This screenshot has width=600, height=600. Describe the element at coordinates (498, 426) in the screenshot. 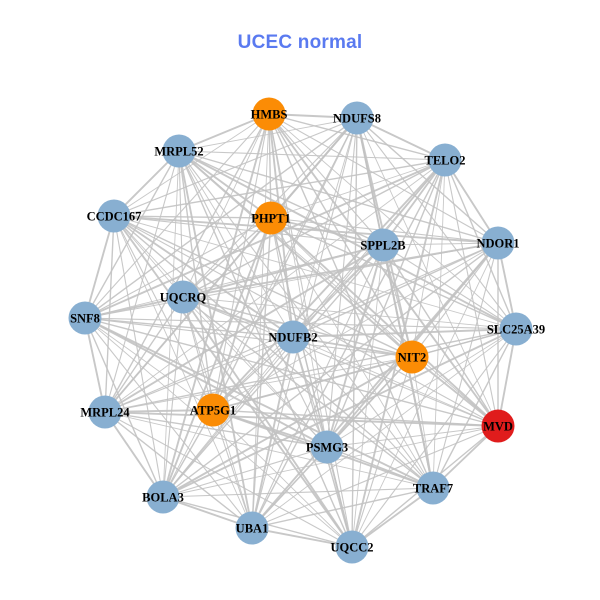

I see `node-MVD` at that location.